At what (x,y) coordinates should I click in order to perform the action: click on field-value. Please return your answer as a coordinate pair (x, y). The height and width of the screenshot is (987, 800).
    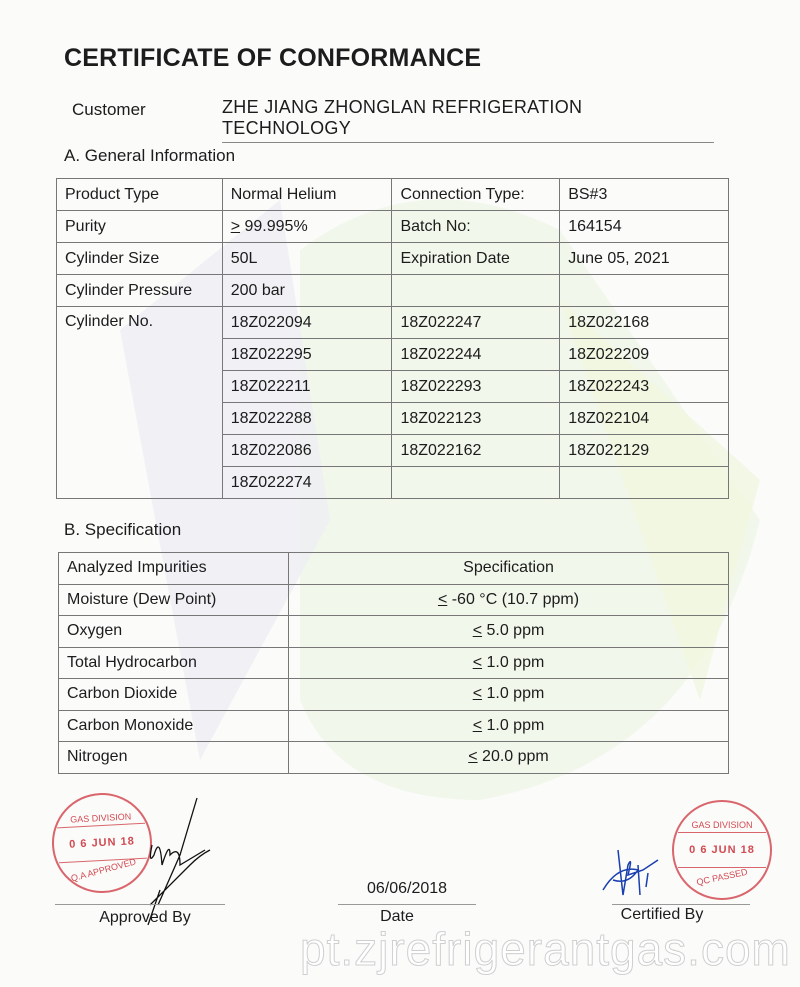
    Looking at the image, I should click on (644, 290).